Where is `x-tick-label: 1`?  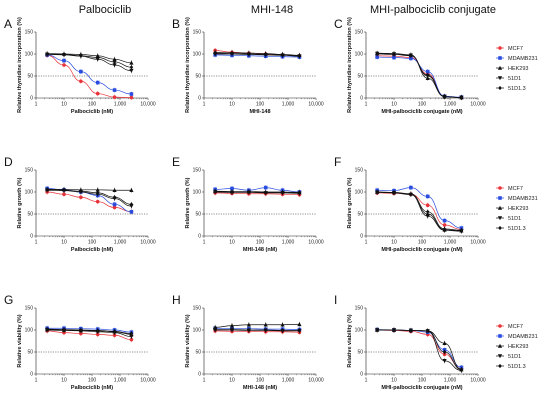
x-tick-label: 1 is located at coordinates (366, 105).